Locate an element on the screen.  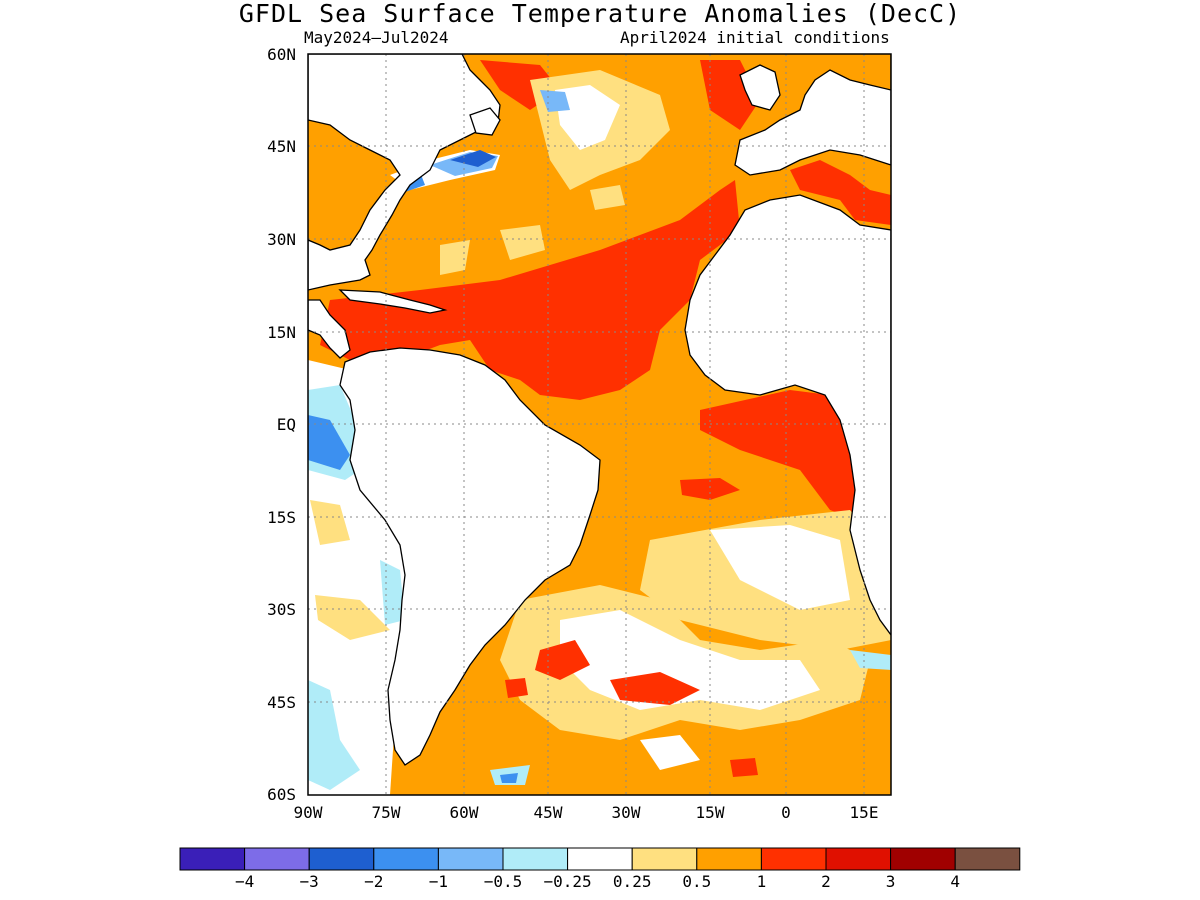
colorbar-label: 2 is located at coordinates (826, 881).